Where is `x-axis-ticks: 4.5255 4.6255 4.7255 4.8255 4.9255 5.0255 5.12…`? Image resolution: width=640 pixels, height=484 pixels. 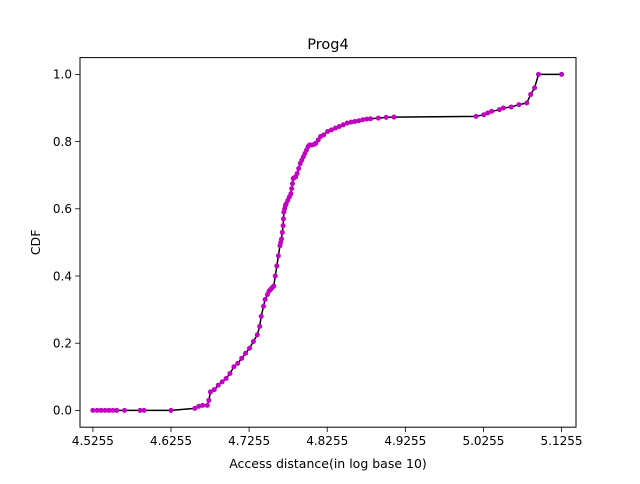 x-axis-ticks: 4.5255 4.6255 4.7255 4.8255 4.9255 5.0255 5.12… is located at coordinates (327, 437).